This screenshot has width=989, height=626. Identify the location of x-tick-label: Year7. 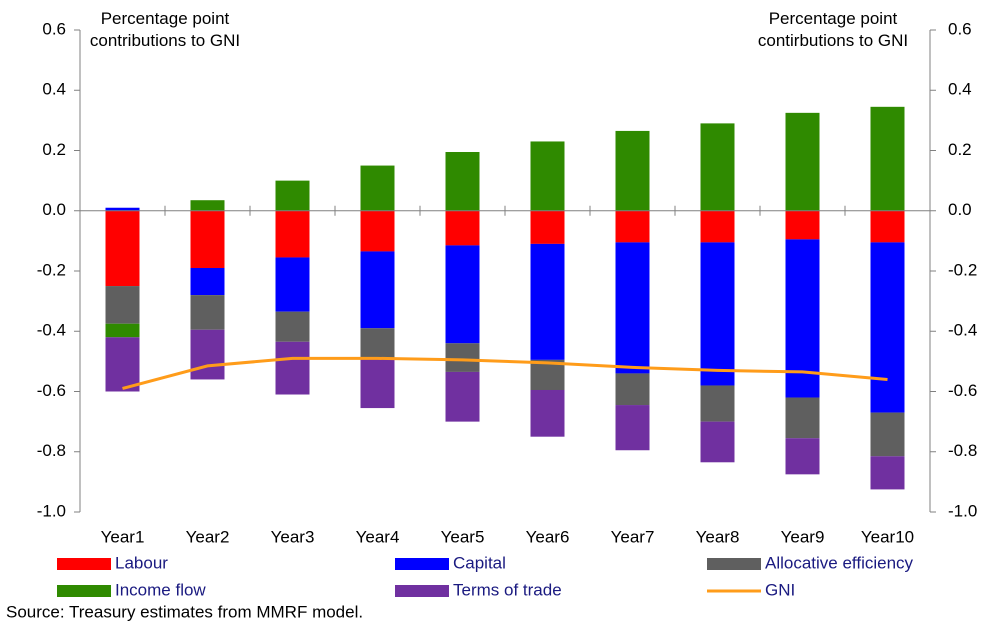
(633, 536).